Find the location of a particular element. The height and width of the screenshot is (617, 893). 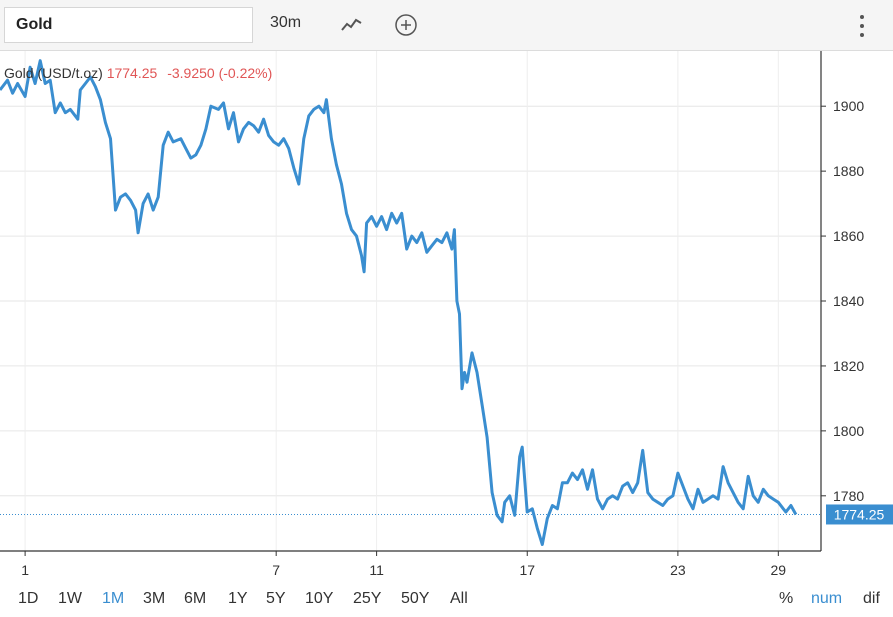

x-axis-ticks: 1 7 11 17 23 29 is located at coordinates (403, 564).